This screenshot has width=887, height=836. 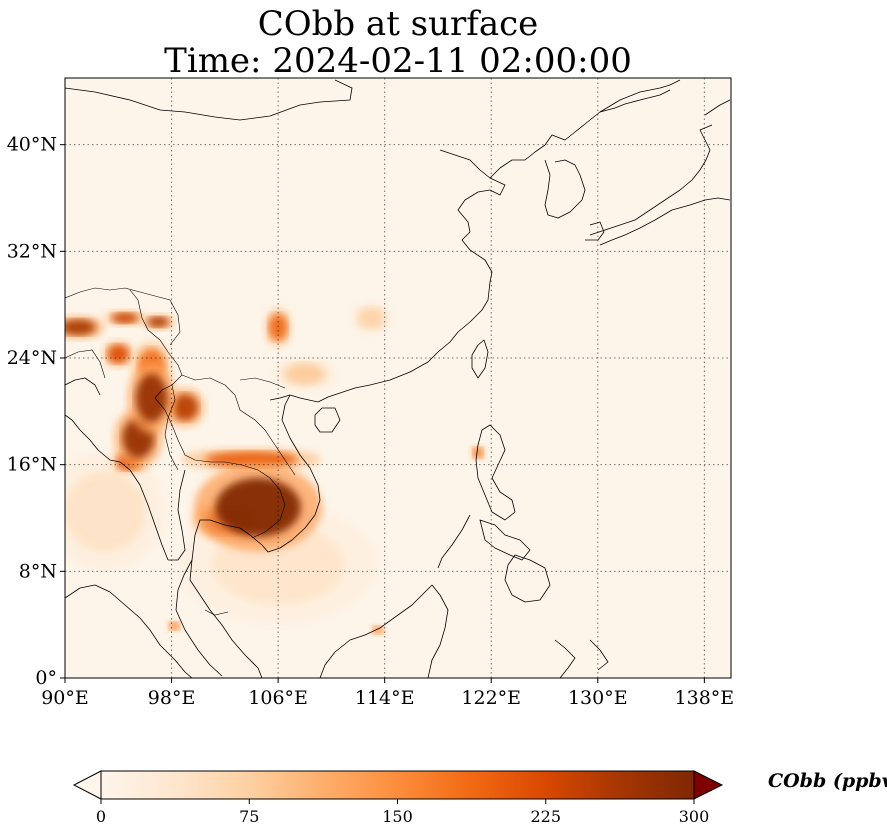 What do you see at coordinates (327, 420) in the screenshot?
I see `hainan` at bounding box center [327, 420].